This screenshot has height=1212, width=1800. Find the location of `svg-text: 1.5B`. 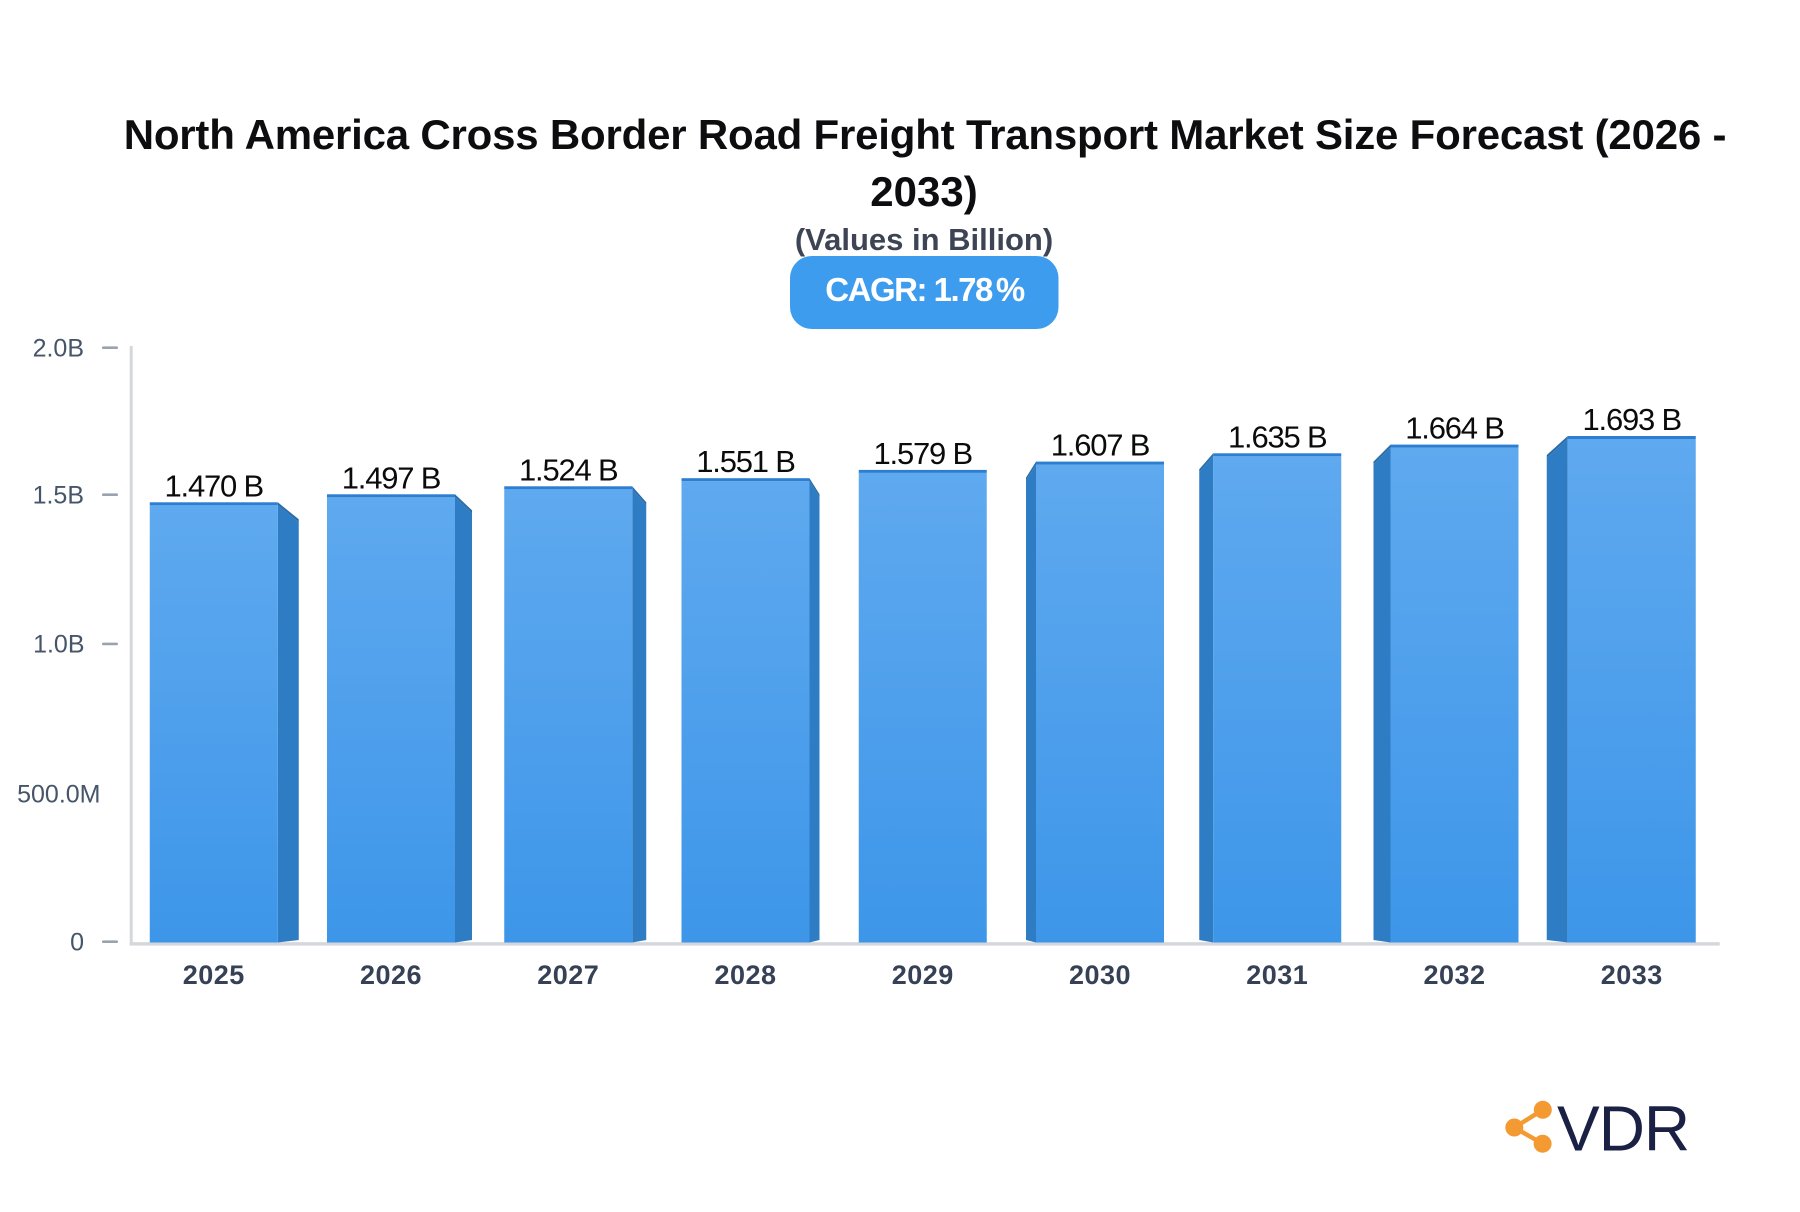

svg-text: 1.5B is located at coordinates (58, 496).